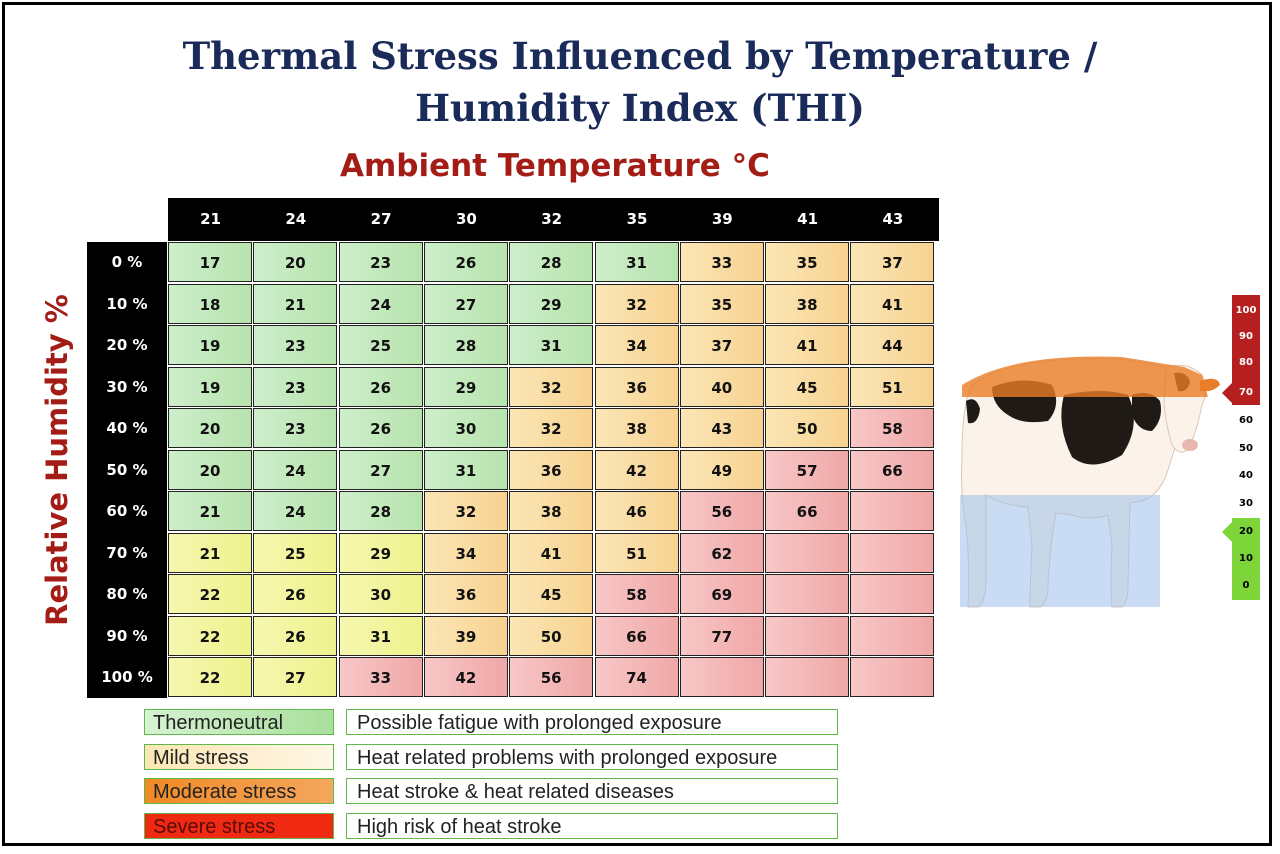 The image size is (1280, 854). What do you see at coordinates (127, 635) in the screenshot?
I see `row-header: 90 %` at bounding box center [127, 635].